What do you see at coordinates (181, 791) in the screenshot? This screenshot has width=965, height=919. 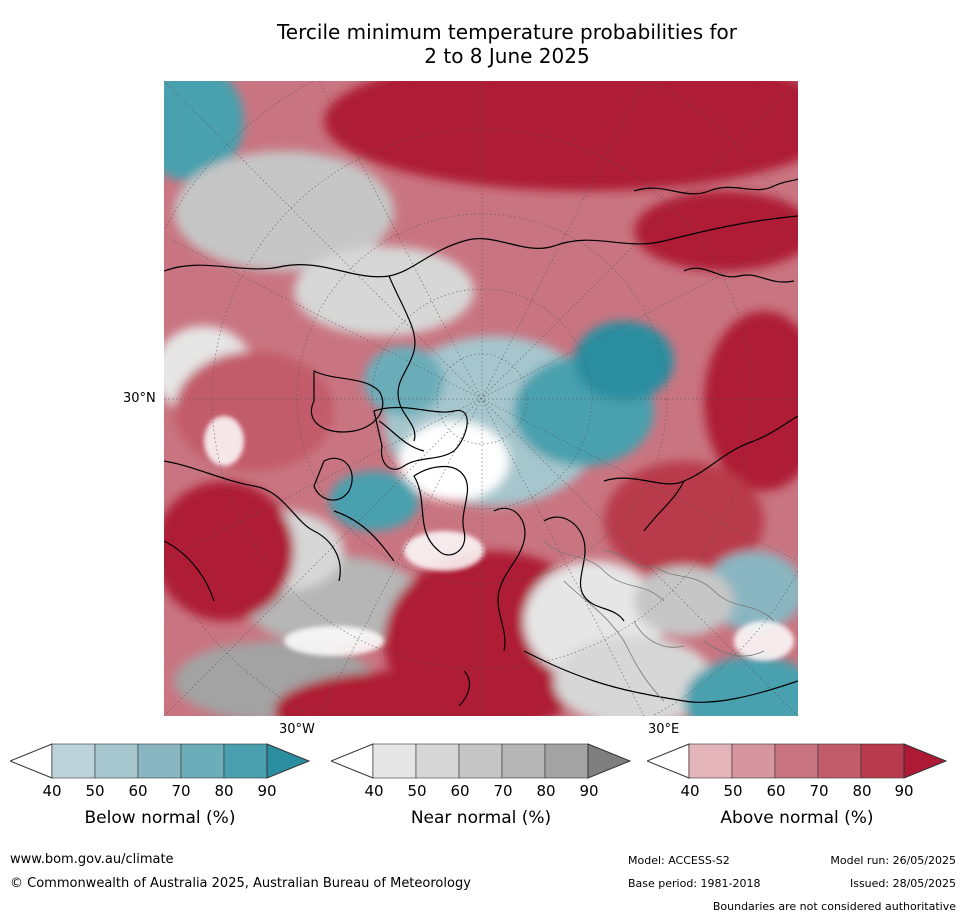 I see `colorbar-below-tick: 70` at bounding box center [181, 791].